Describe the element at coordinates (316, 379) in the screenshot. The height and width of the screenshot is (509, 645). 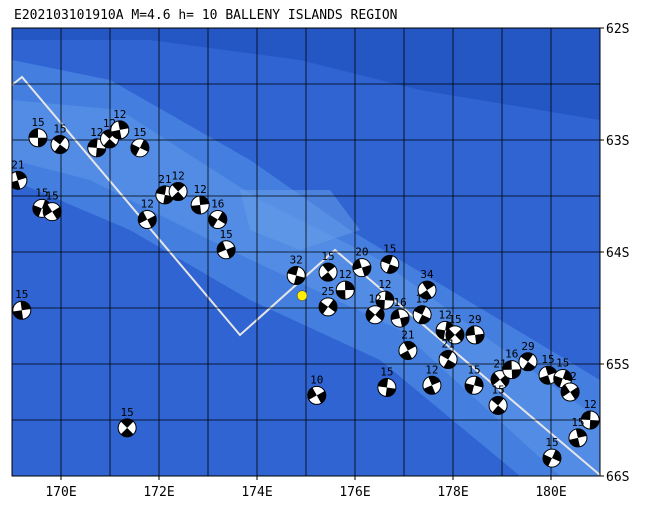
I see `event-label: 10` at that location.